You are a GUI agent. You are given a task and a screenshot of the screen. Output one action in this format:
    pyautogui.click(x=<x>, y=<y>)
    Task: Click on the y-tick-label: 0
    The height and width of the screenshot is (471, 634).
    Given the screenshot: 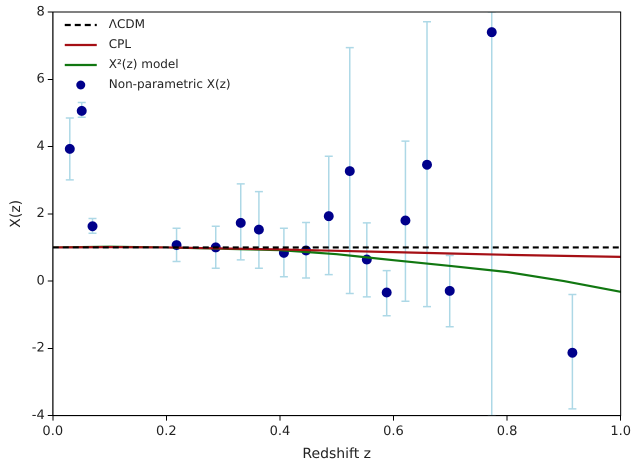 What is the action you would take?
    pyautogui.click(x=40, y=280)
    